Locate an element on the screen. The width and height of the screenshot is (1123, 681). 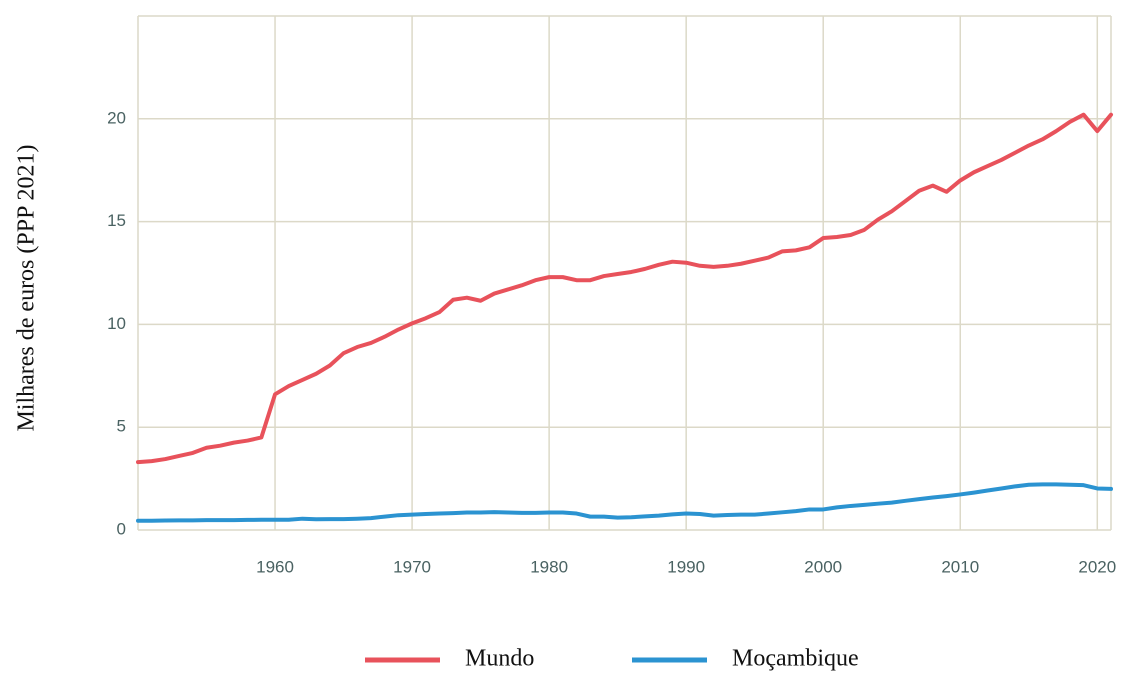
x-tick-label: 1990 is located at coordinates (686, 566).